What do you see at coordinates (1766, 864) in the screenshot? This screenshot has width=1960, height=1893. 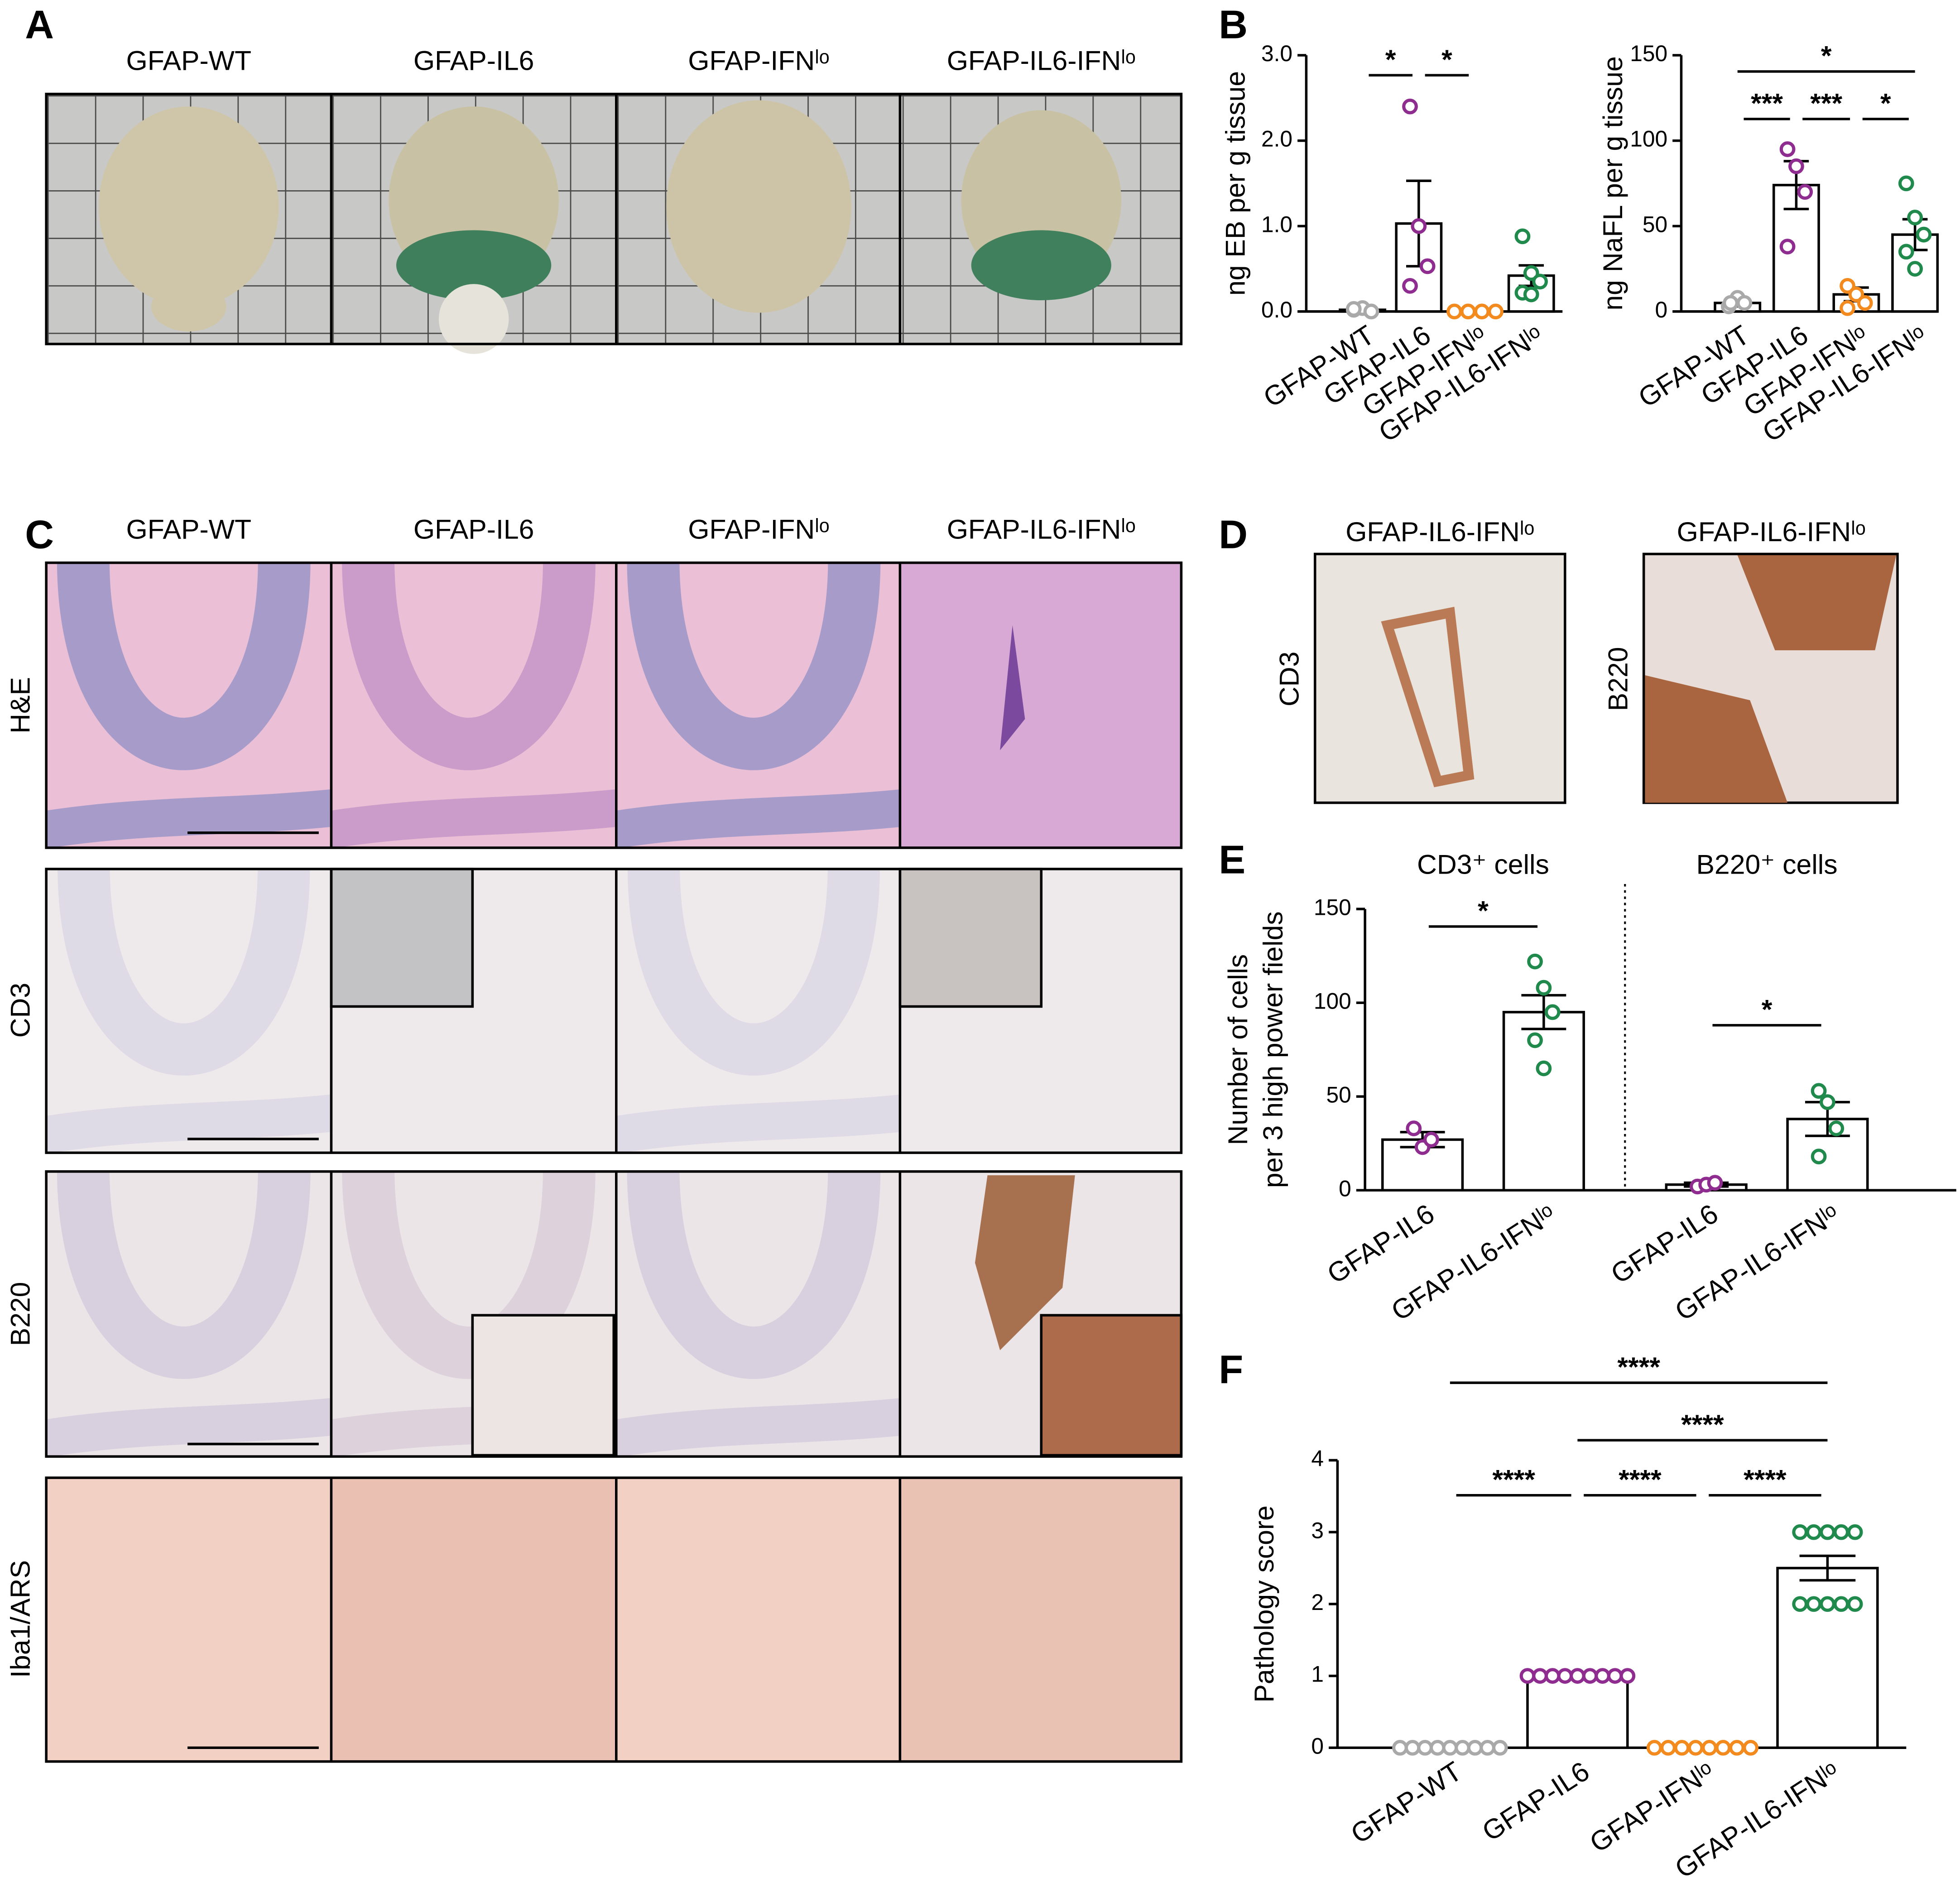 I see `group-label: B220⁺ cells` at bounding box center [1766, 864].